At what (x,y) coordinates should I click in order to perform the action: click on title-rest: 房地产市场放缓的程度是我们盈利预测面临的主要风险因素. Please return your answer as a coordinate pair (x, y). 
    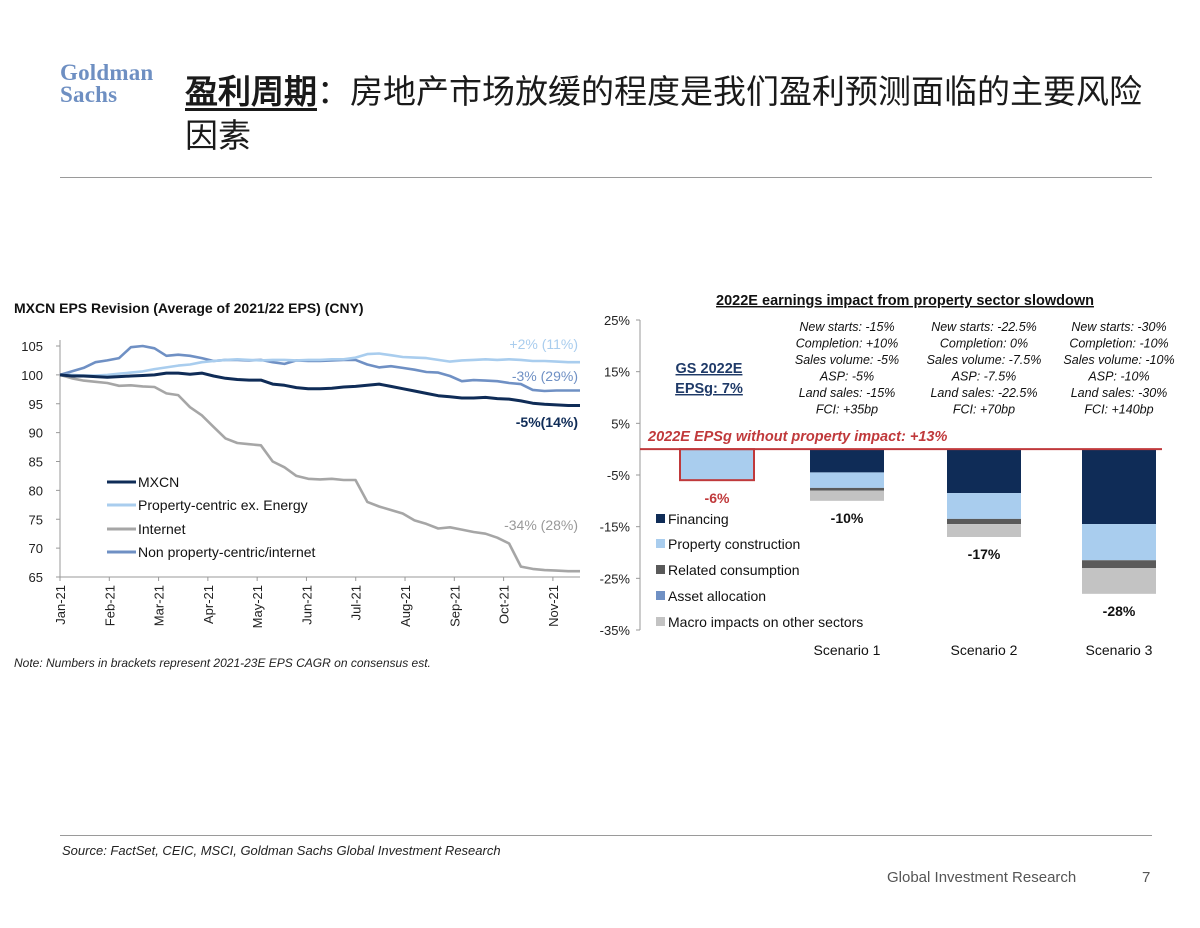
    Looking at the image, I should click on (663, 113).